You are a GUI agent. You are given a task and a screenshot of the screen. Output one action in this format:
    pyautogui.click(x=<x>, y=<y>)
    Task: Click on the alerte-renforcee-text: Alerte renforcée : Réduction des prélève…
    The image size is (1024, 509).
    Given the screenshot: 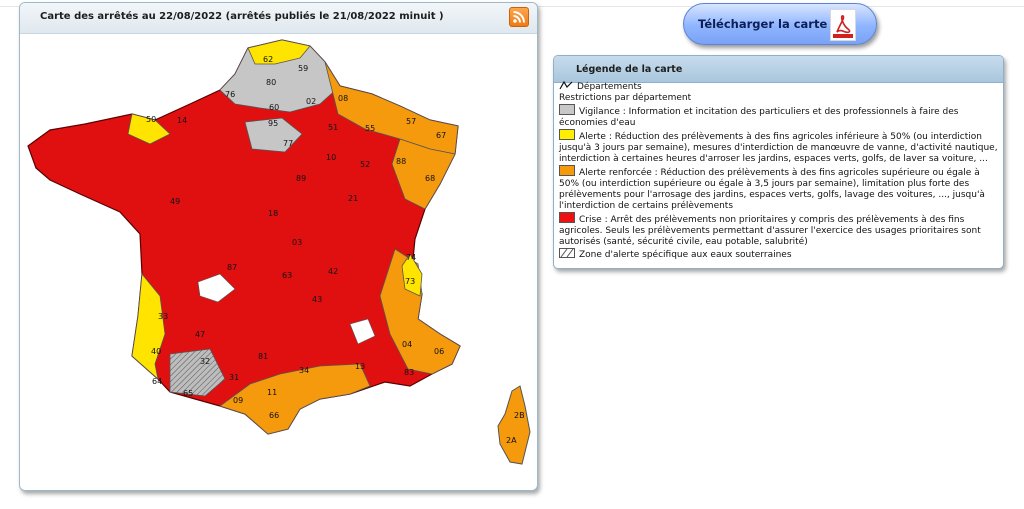 What is the action you would take?
    pyautogui.click(x=772, y=189)
    